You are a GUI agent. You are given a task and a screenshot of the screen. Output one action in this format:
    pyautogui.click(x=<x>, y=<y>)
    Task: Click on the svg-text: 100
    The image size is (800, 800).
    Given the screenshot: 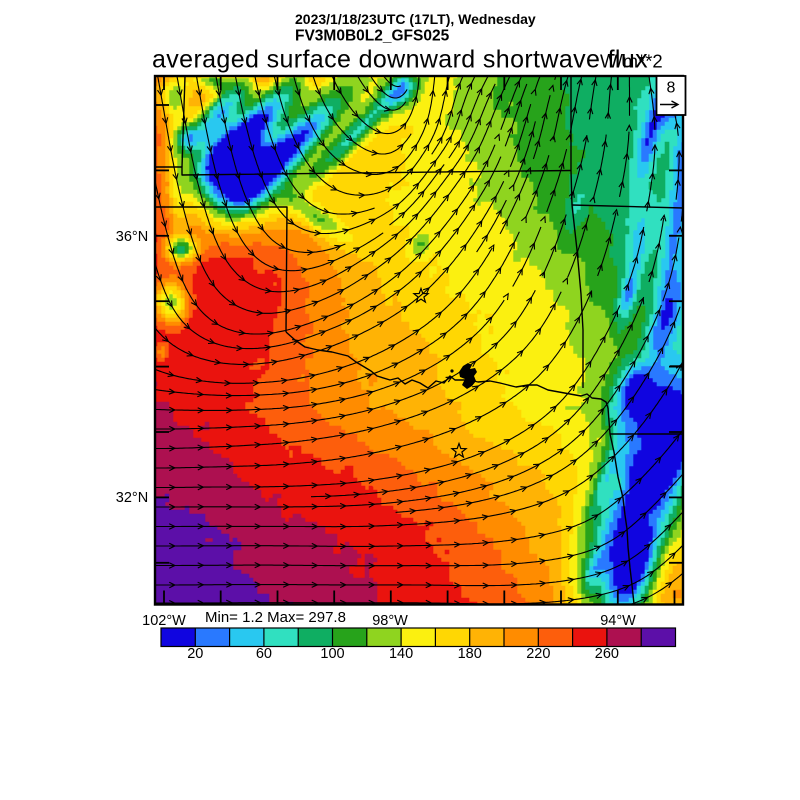 What is the action you would take?
    pyautogui.click(x=332, y=654)
    